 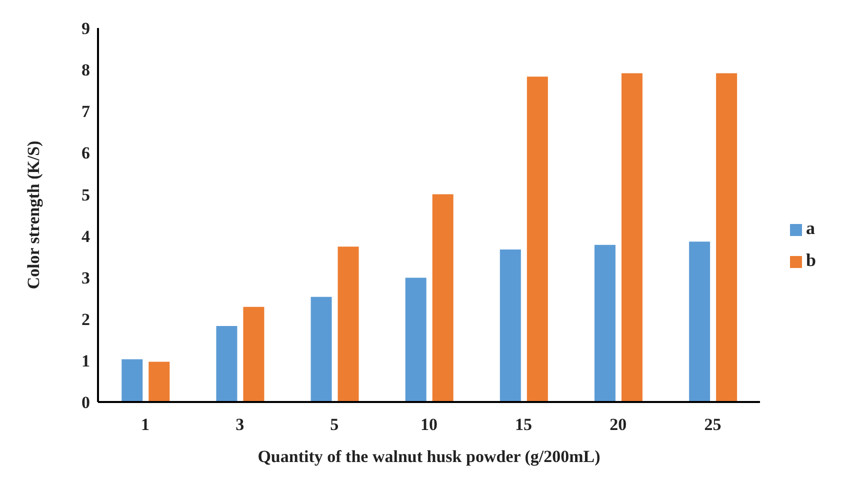 I want to click on y-tick-label: 2, so click(x=86, y=319).